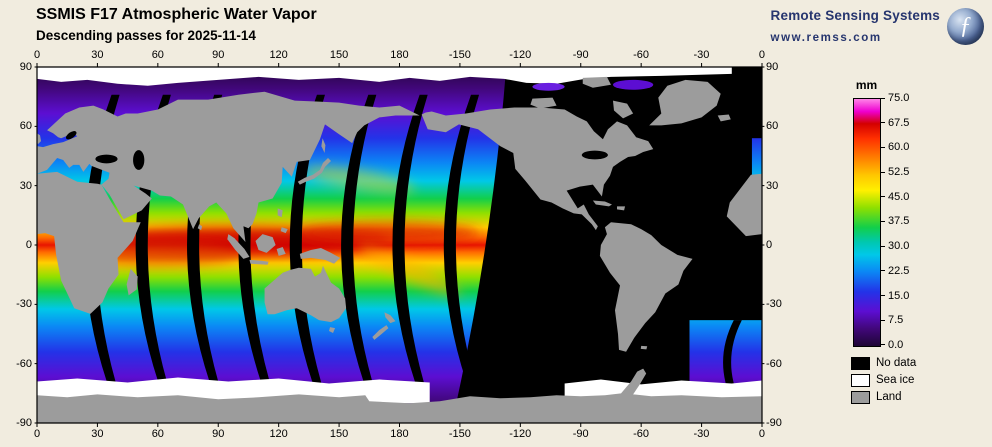  Describe the element at coordinates (19, 245) in the screenshot. I see `lat-axis-left: 90 60 30 0 -30 -60 -90` at that location.